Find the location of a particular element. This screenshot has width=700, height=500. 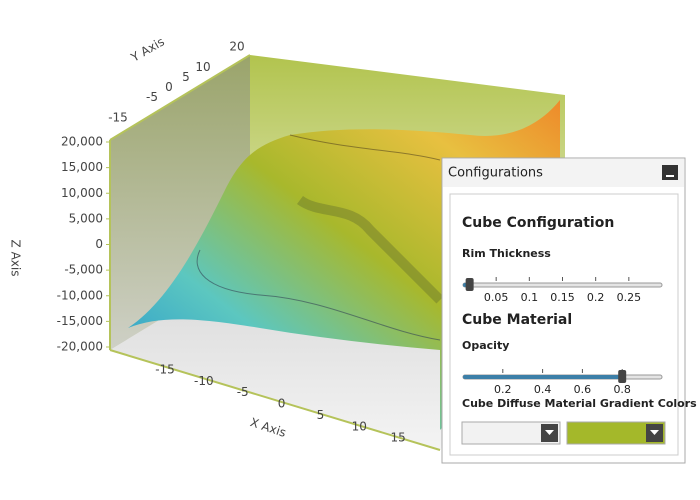

y-axis-line is located at coordinates (180, 97).